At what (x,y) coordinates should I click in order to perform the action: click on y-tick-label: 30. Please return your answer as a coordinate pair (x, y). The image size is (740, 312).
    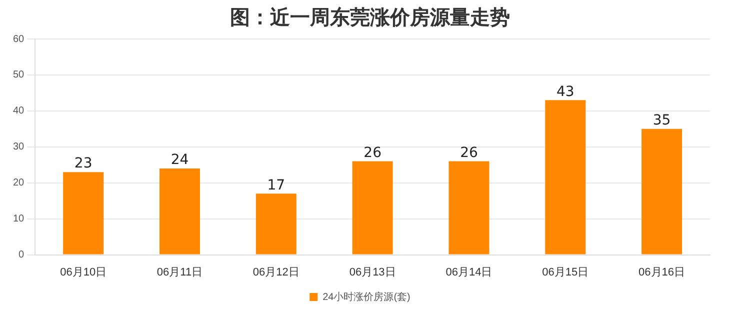
    Looking at the image, I should click on (19, 147).